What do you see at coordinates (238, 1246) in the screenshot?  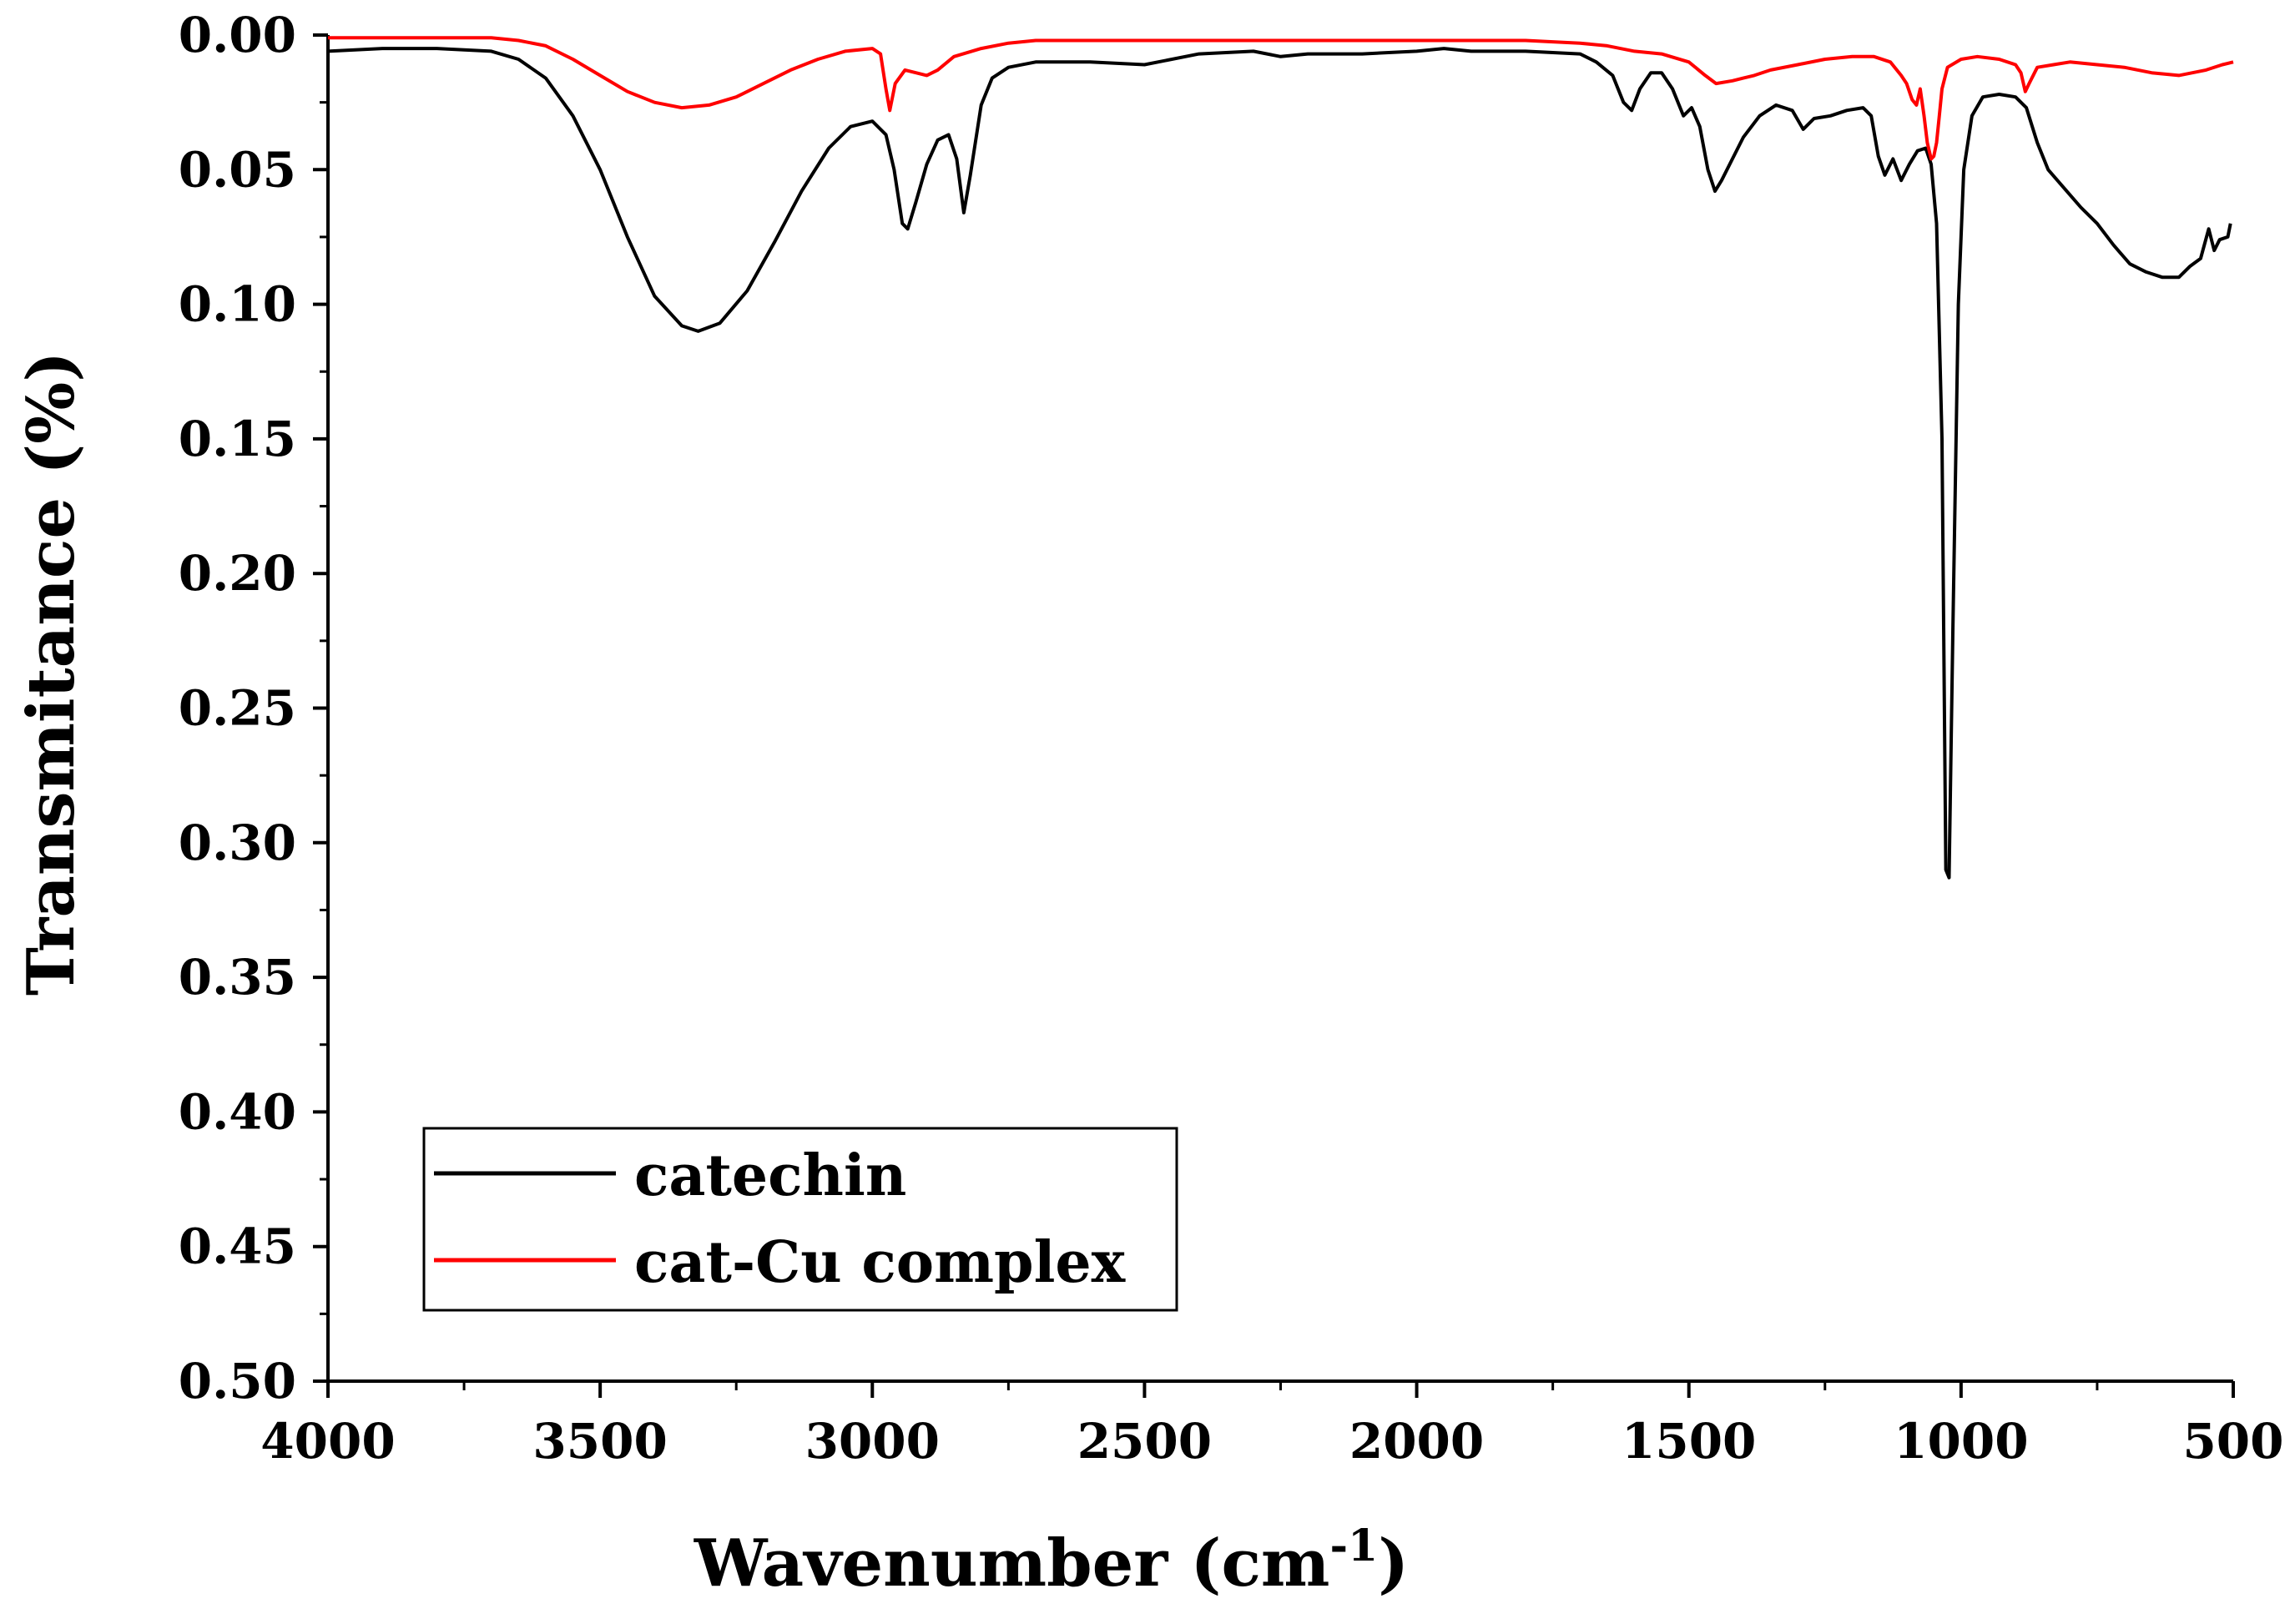 I see `y-tick-label: 0.45` at bounding box center [238, 1246].